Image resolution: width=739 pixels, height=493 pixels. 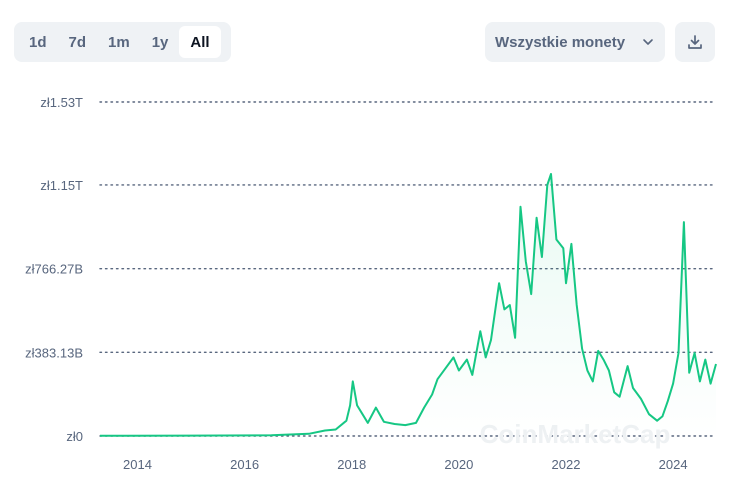 I want to click on y-axis-labels: zł0 zł383.13B zł766.27B zł1.15T zł1.53T, so click(x=54, y=269).